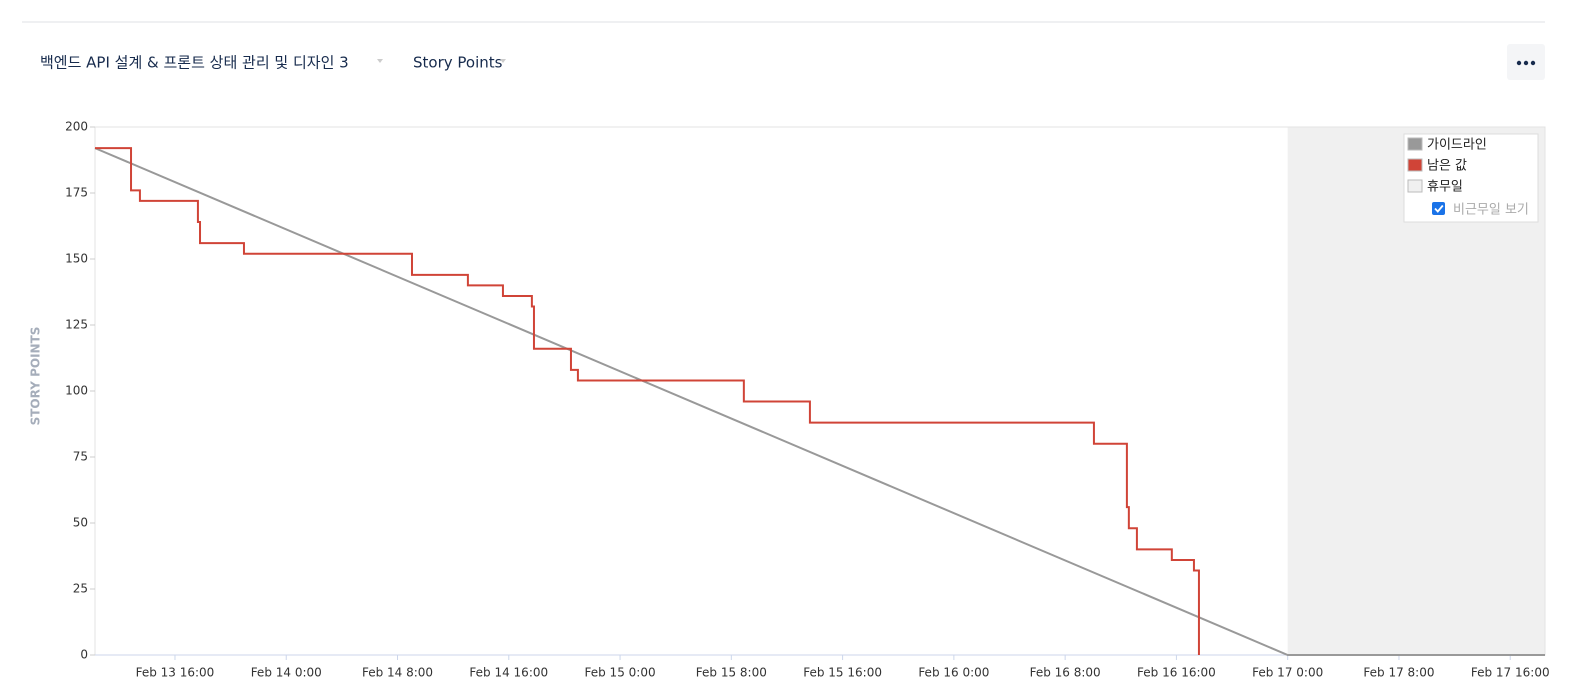  Describe the element at coordinates (1471, 178) in the screenshot. I see `legend-box` at that location.